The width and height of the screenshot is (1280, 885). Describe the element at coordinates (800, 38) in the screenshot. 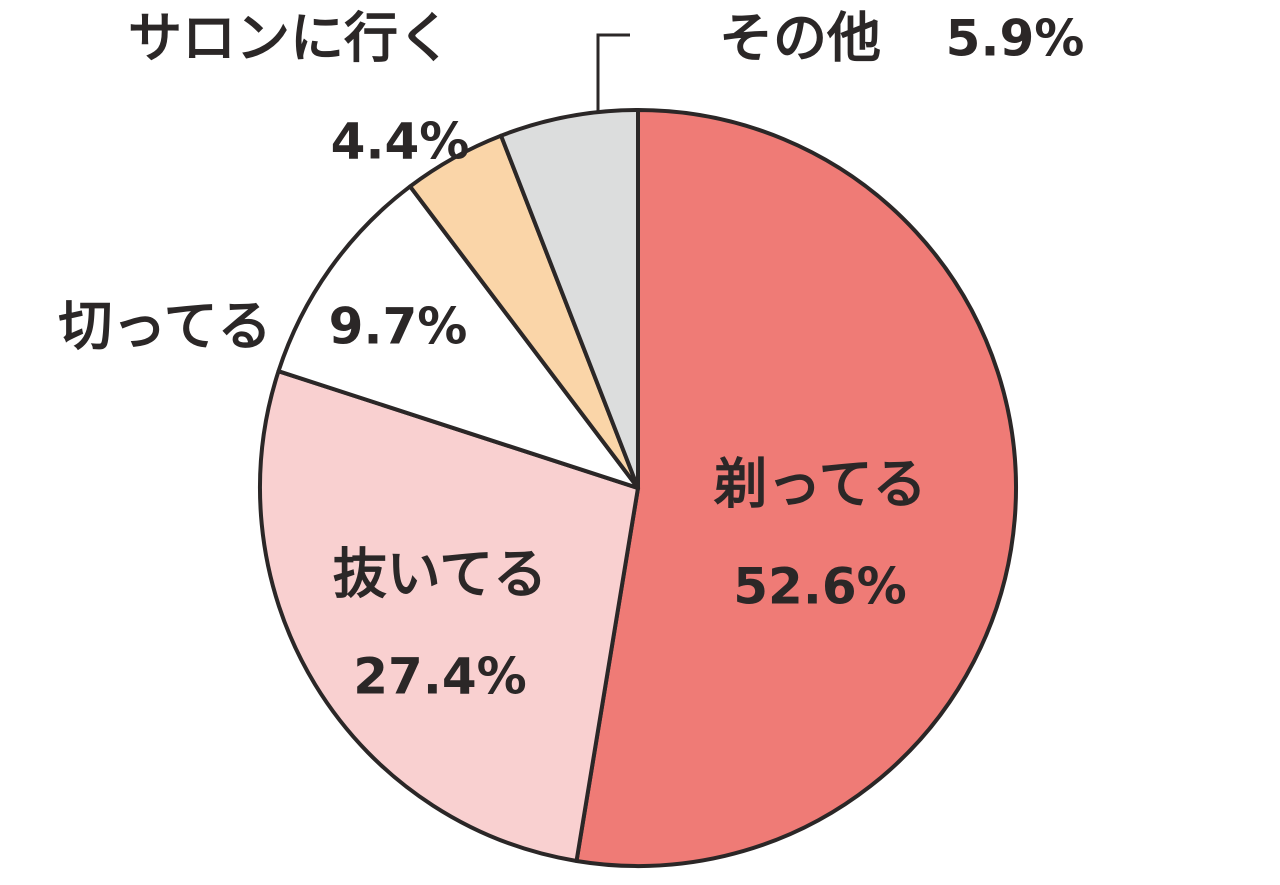

I see `category-label: その他` at that location.